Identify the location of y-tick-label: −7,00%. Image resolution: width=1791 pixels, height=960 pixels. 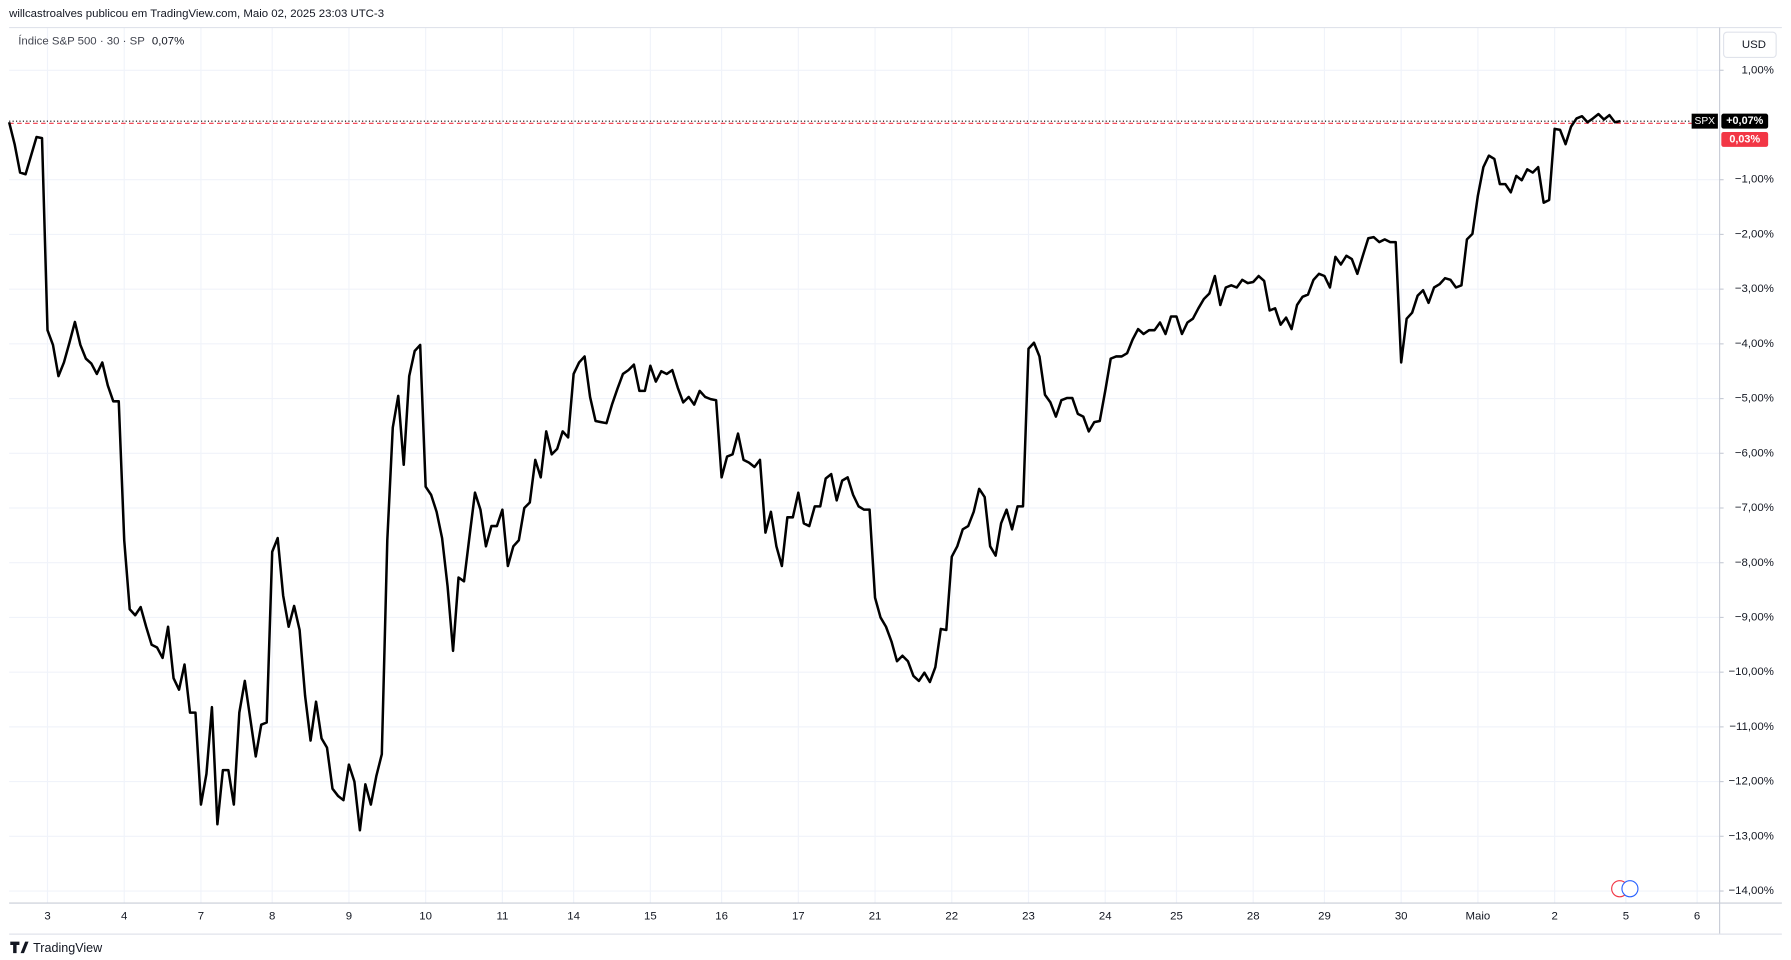
(1754, 508).